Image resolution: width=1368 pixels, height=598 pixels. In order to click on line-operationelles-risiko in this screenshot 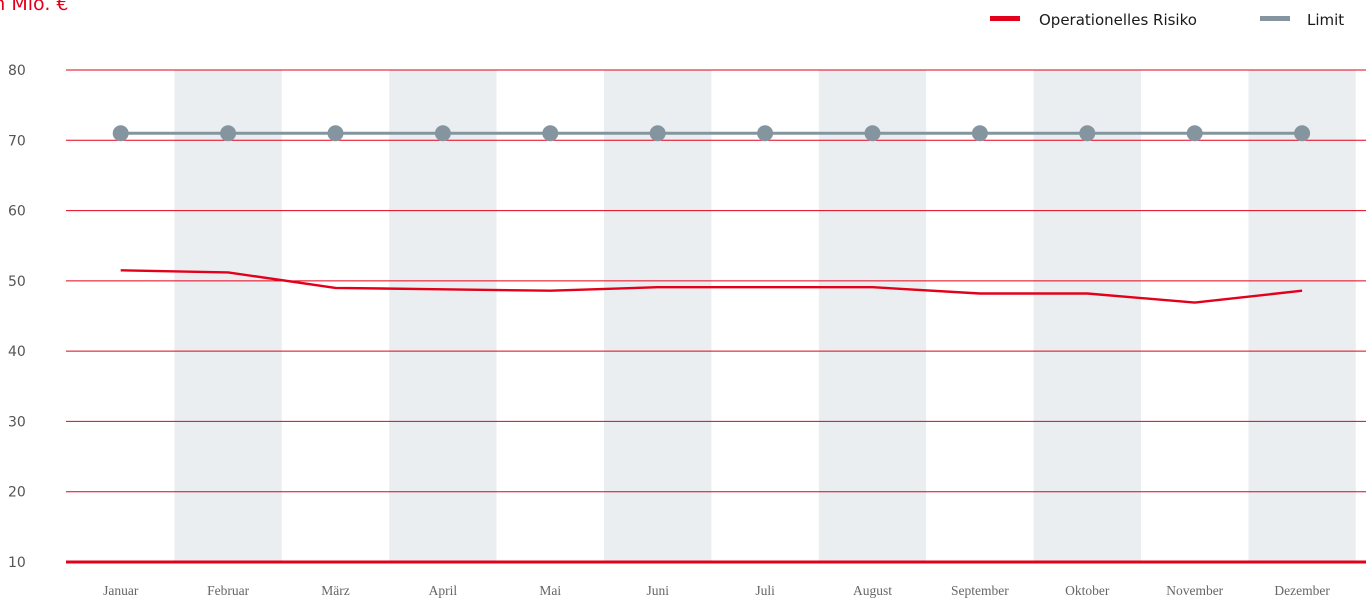, I will do `click(711, 286)`.